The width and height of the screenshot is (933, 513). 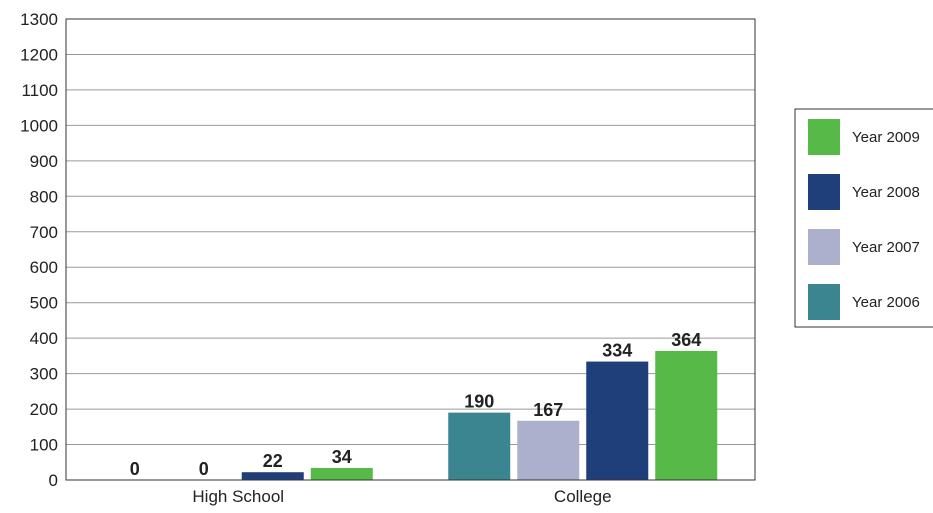 What do you see at coordinates (44, 338) in the screenshot?
I see `y-tick-label: 400` at bounding box center [44, 338].